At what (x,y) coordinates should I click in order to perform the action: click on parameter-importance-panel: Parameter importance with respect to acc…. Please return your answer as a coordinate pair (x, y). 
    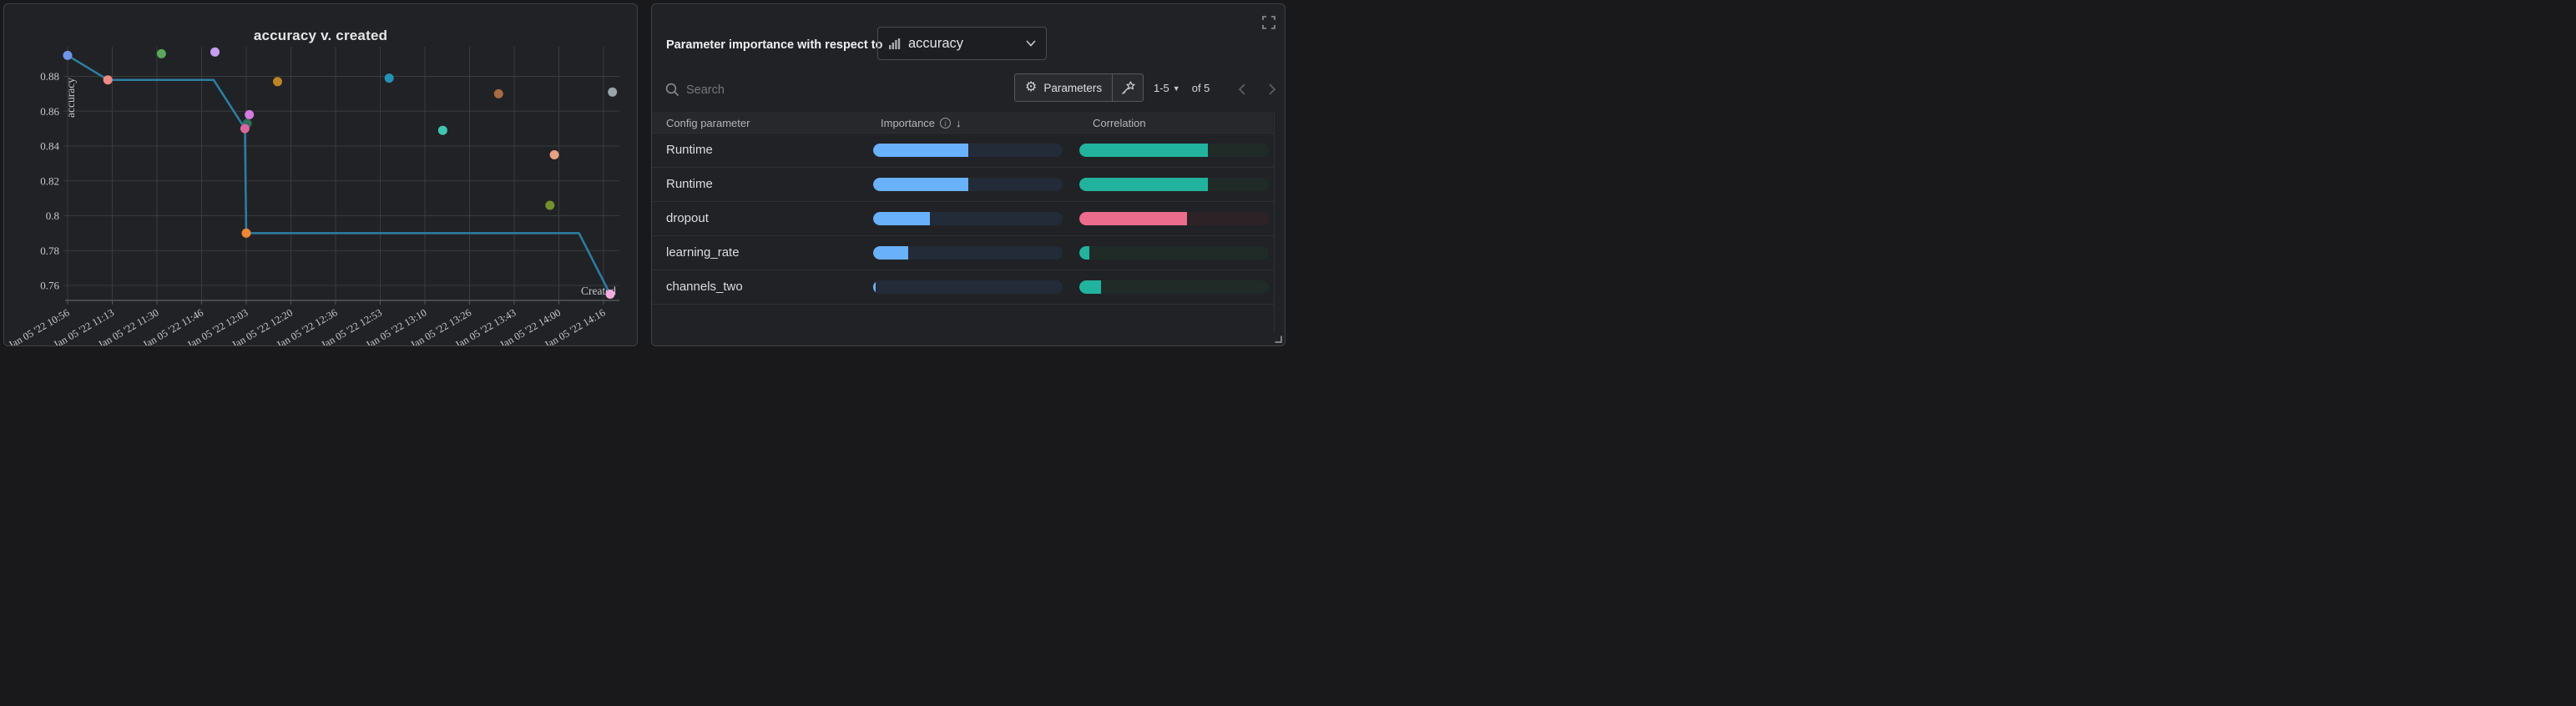
    Looking at the image, I should click on (968, 174).